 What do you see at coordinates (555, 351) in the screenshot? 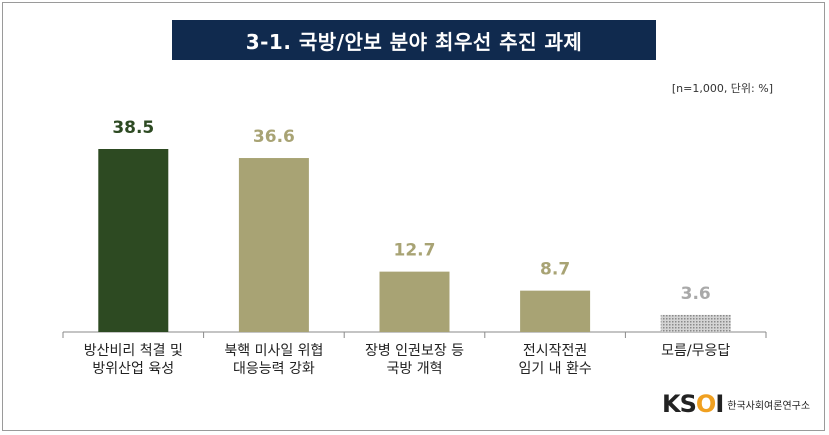
I see `category-label-4-line-1: 전시작전권` at bounding box center [555, 351].